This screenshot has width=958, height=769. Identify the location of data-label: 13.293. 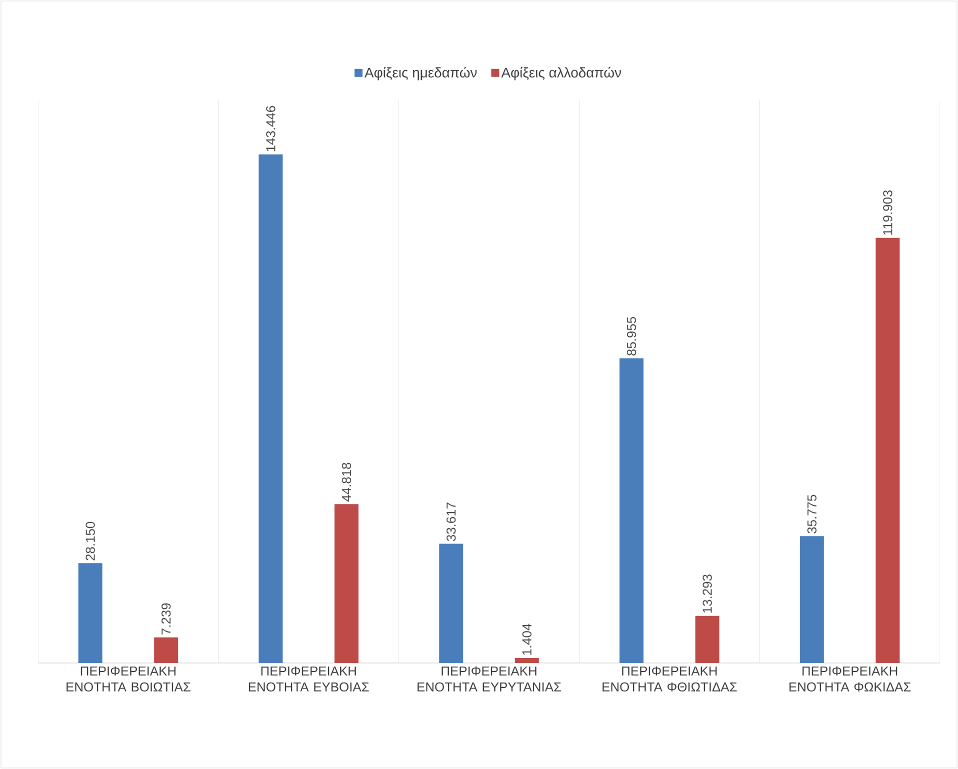
(707, 593).